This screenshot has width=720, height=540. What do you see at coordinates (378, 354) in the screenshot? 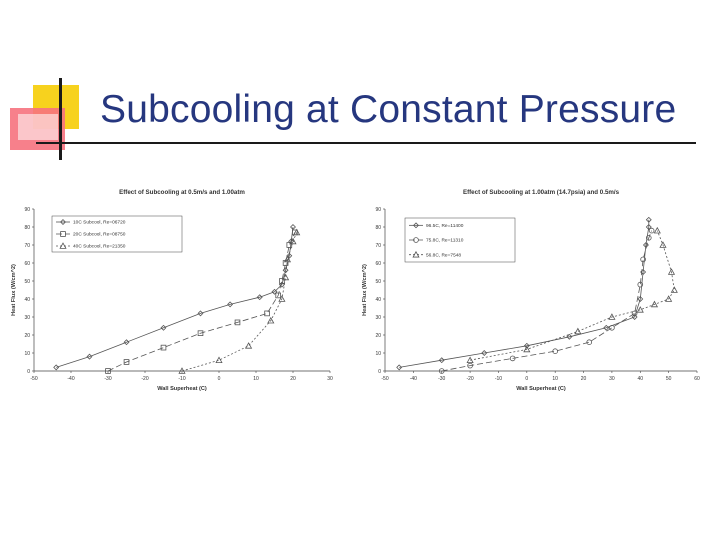
I see `y-tick-label: 10` at bounding box center [378, 354].